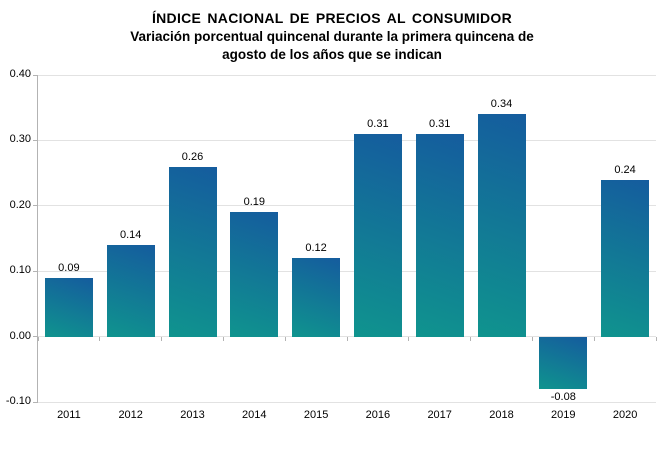 The width and height of the screenshot is (664, 450). Describe the element at coordinates (316, 415) in the screenshot. I see `x-axis-label-2015: 2015` at that location.